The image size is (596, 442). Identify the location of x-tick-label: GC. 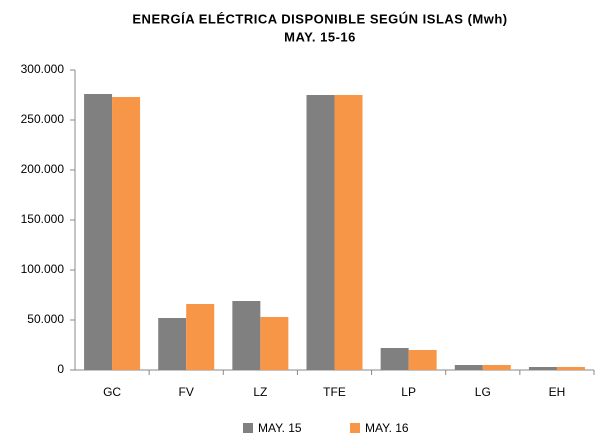
(112, 392).